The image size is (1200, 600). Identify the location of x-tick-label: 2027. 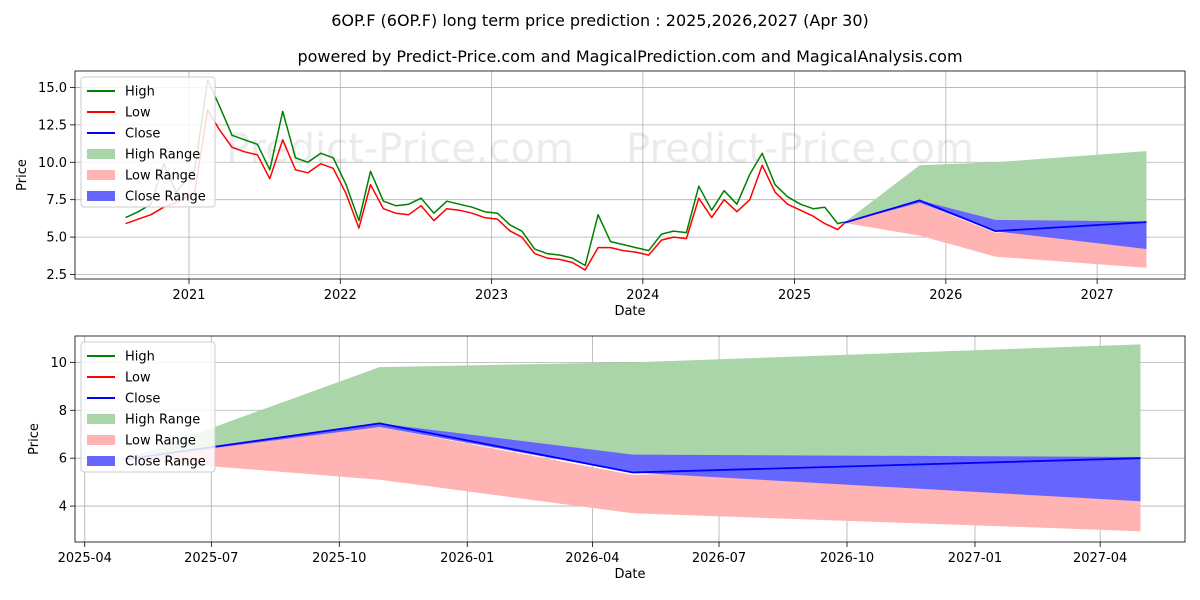
(1097, 295).